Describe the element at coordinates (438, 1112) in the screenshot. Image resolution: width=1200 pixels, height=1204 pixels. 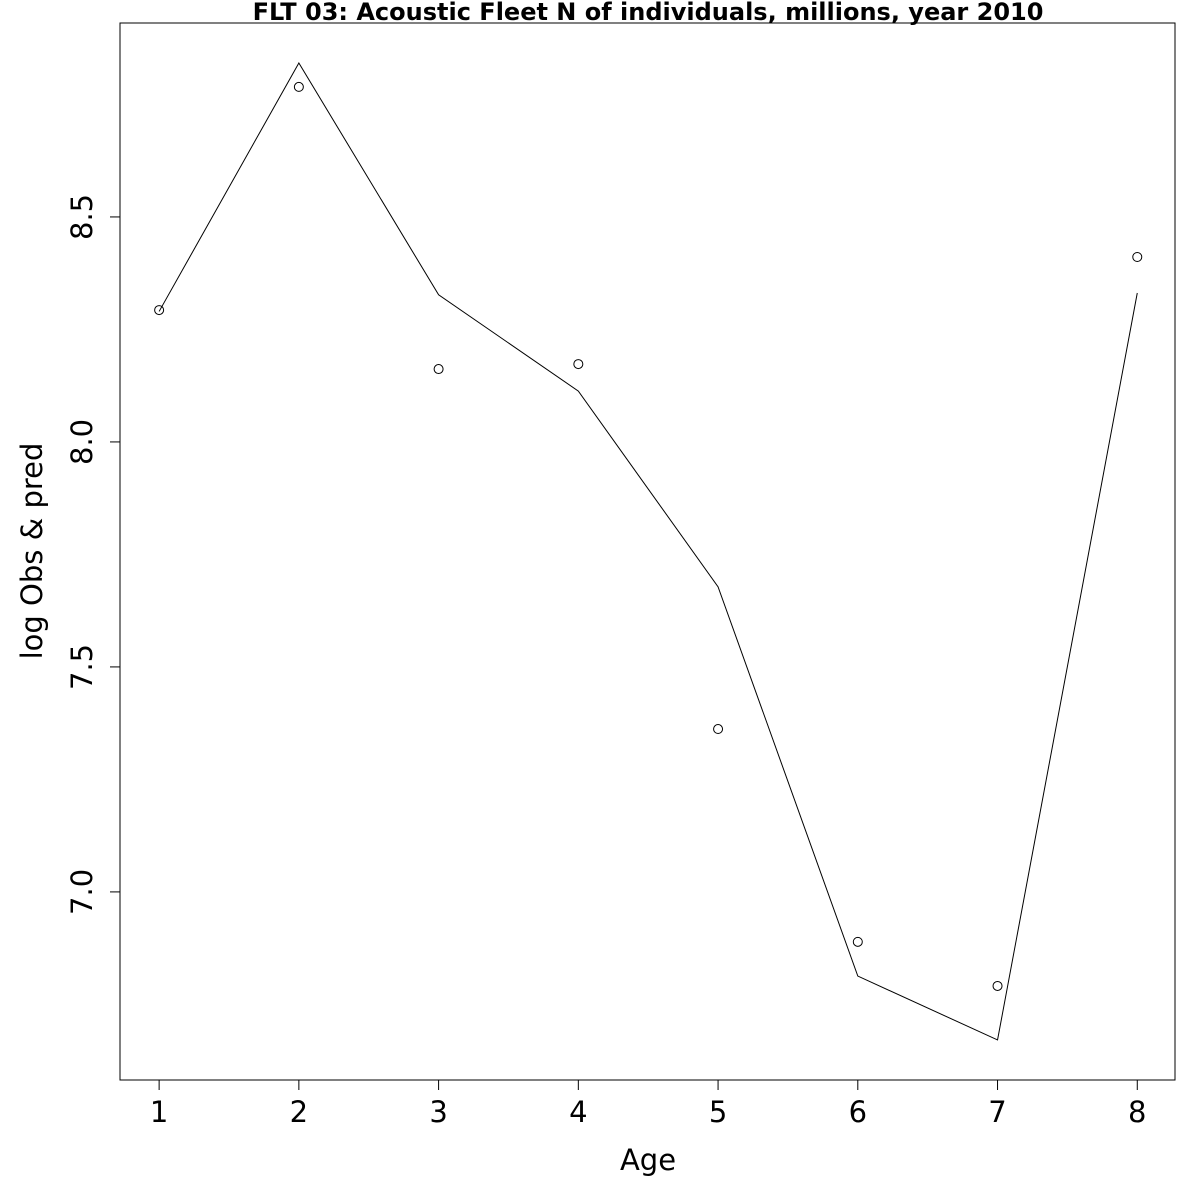
I see `x-tick-label: 3` at that location.